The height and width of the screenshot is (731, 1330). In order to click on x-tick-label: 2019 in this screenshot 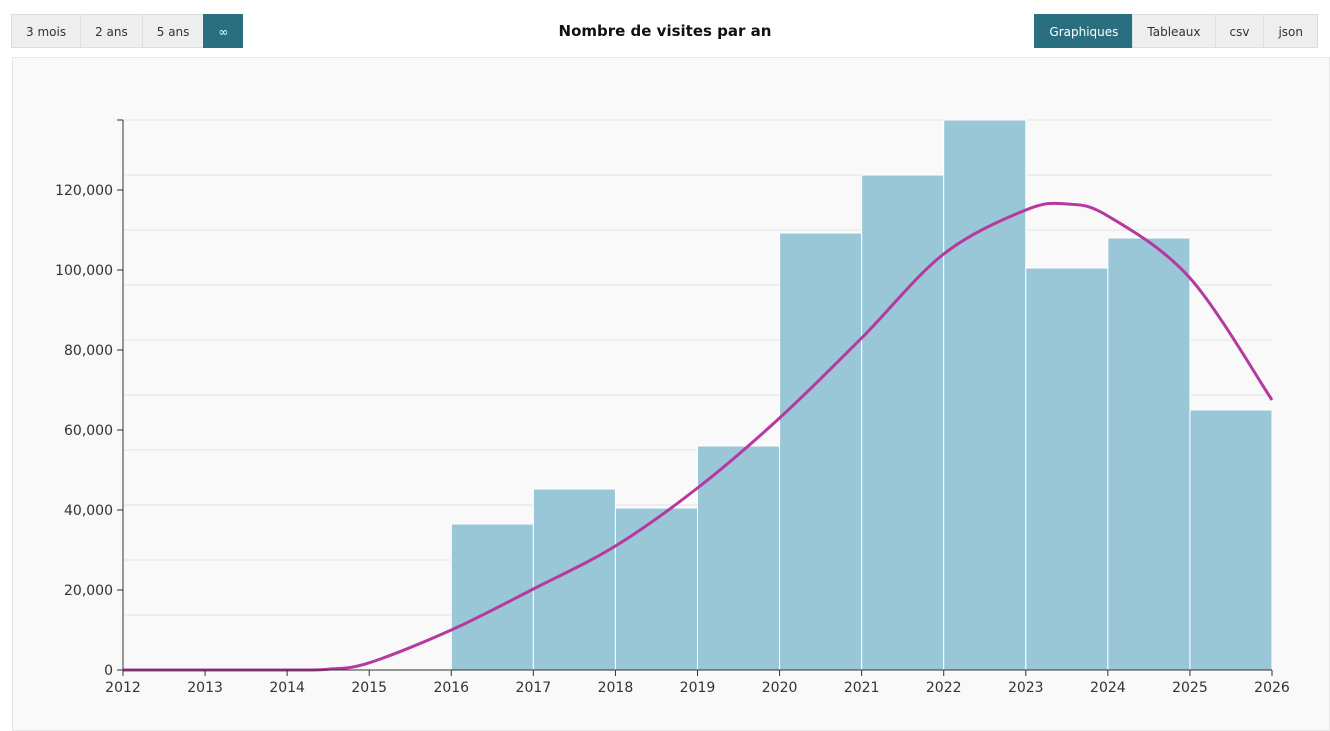, I will do `click(698, 688)`.